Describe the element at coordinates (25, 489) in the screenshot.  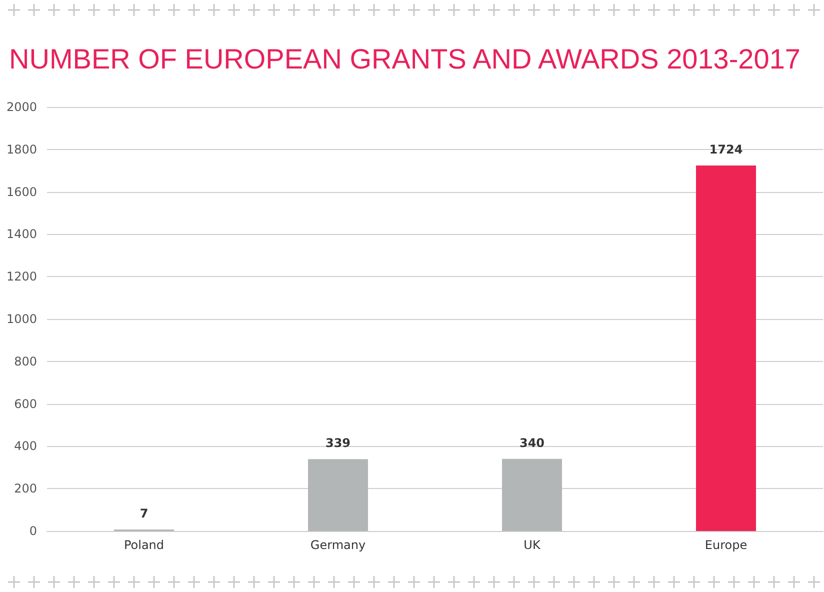
I see `y-tick-label: 200` at that location.